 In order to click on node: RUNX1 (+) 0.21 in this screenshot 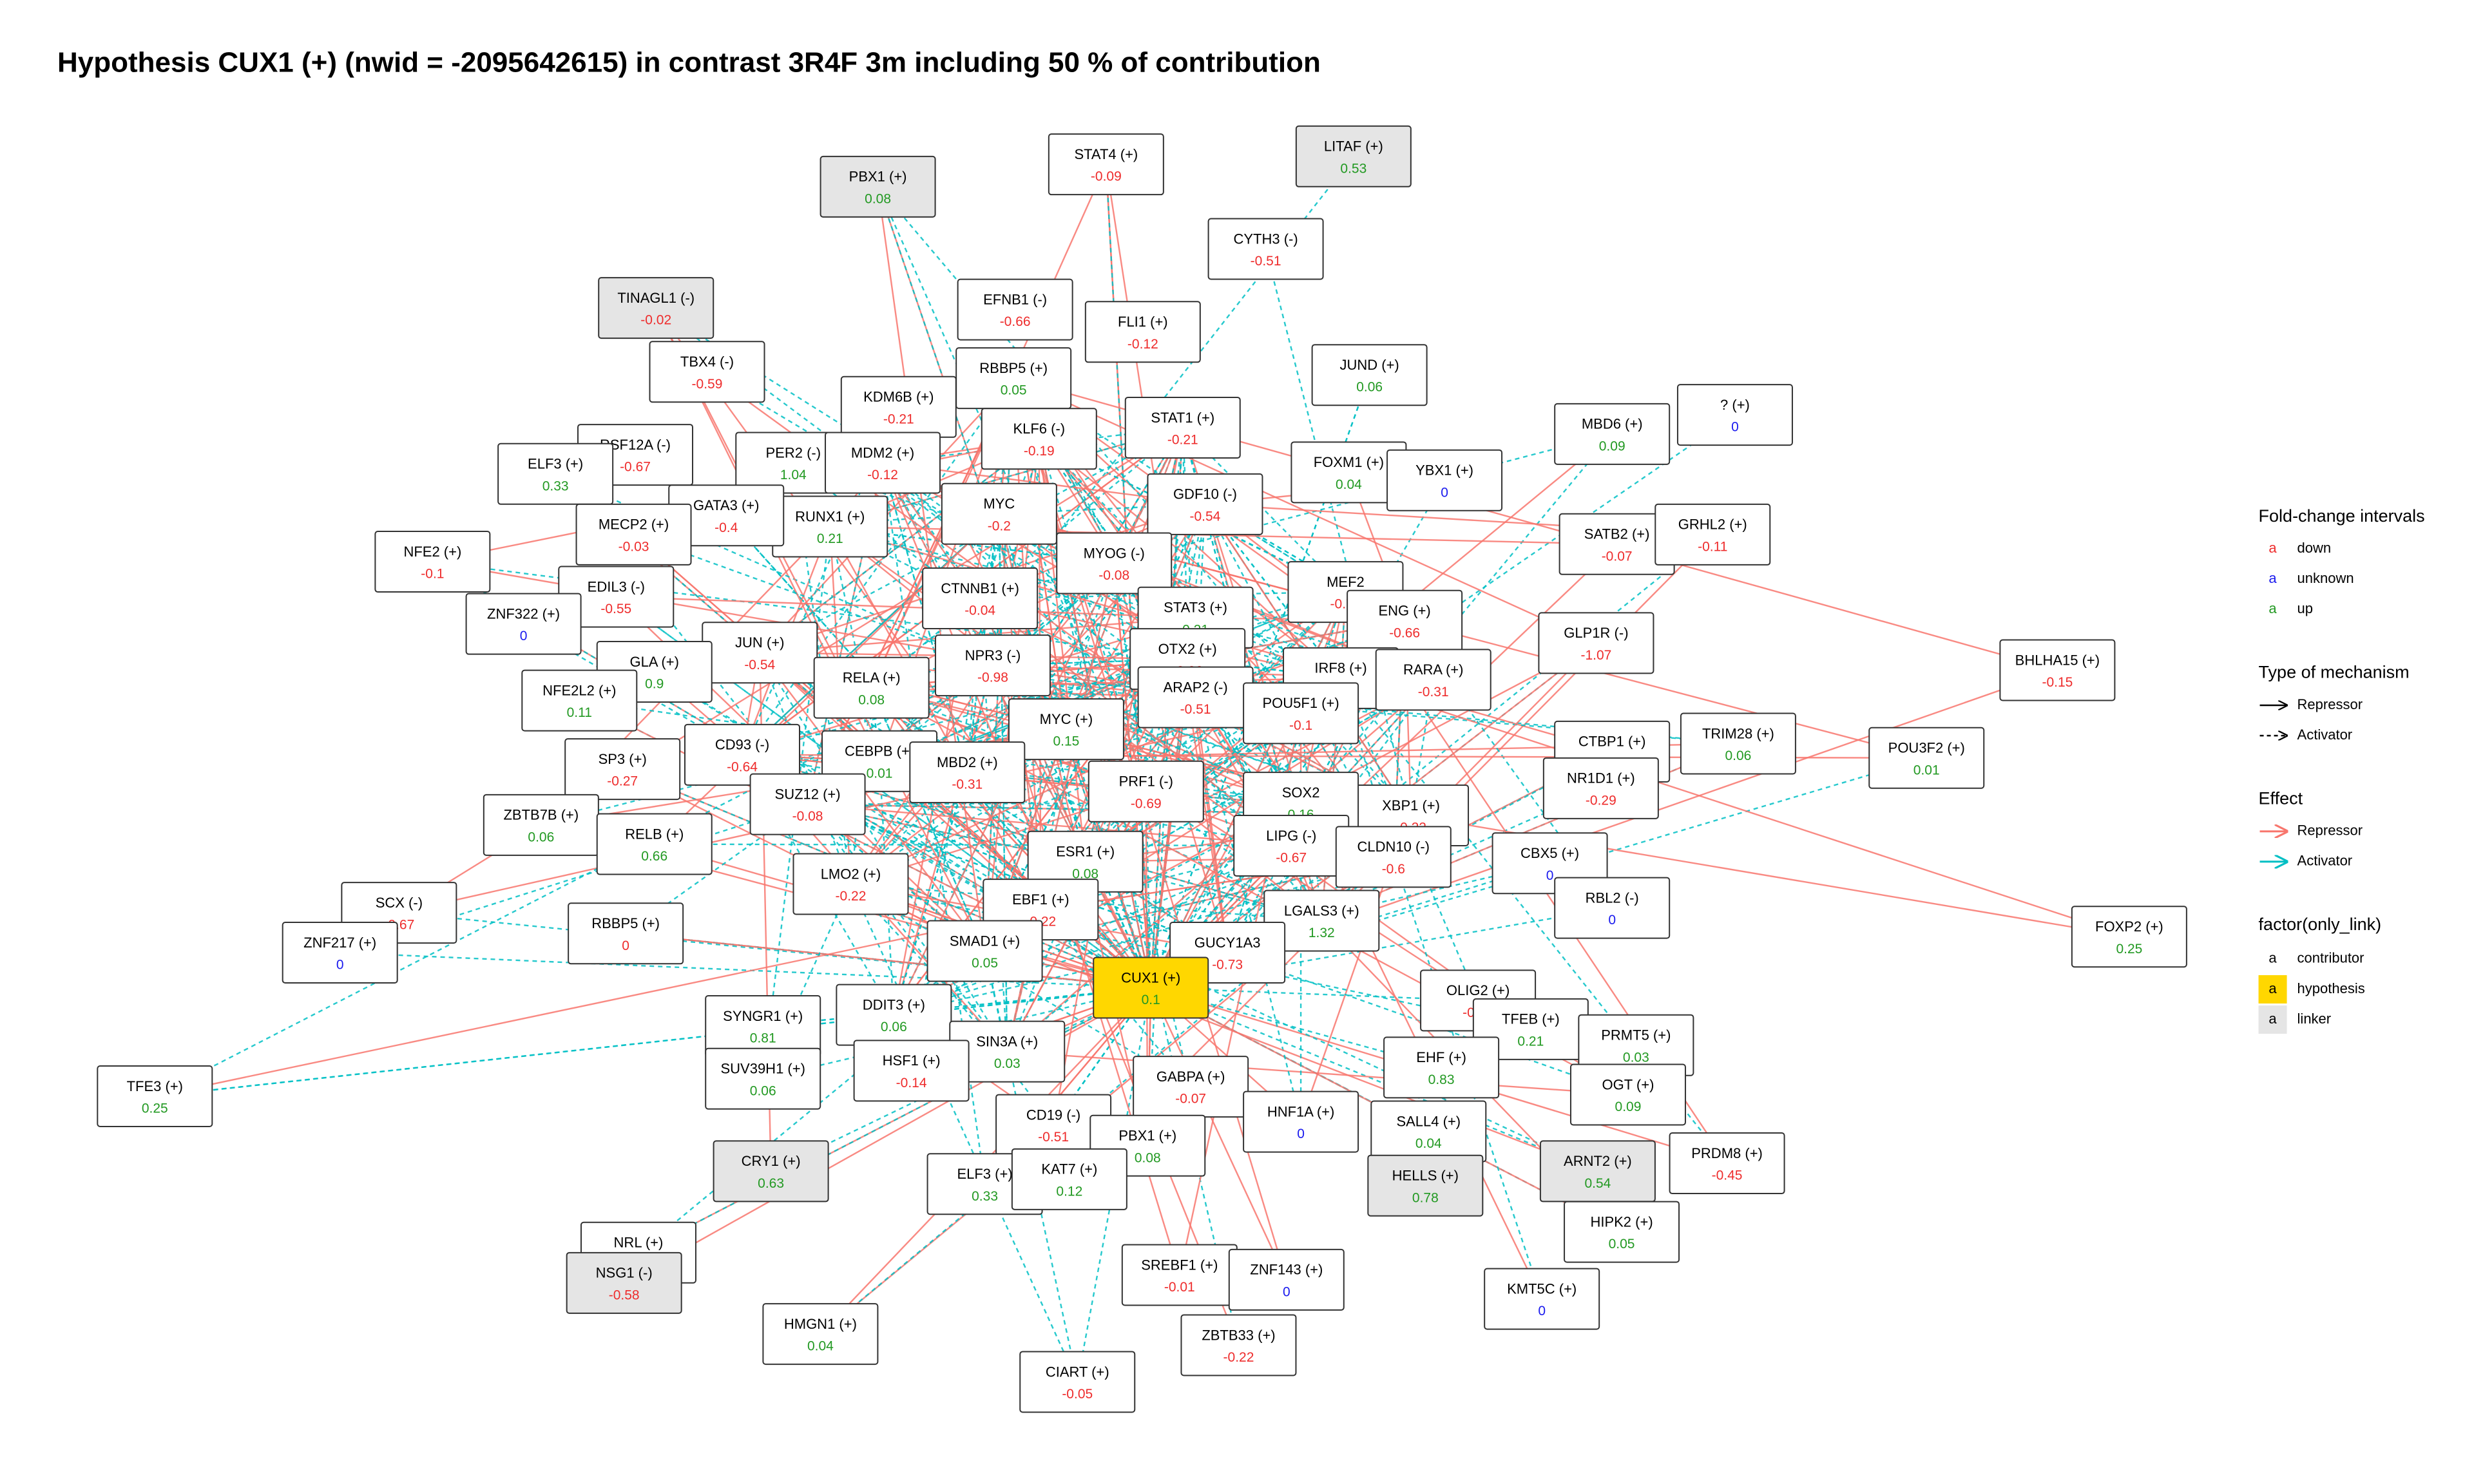, I will do `click(830, 526)`.